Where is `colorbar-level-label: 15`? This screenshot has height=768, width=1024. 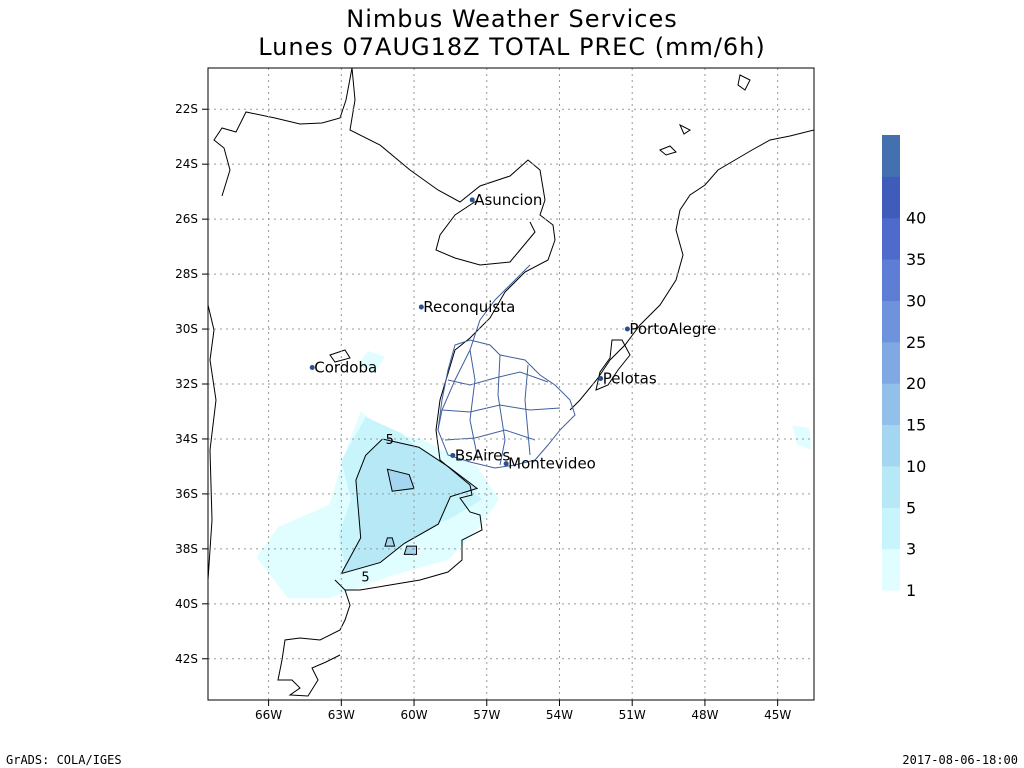
colorbar-level-label: 15 is located at coordinates (916, 425).